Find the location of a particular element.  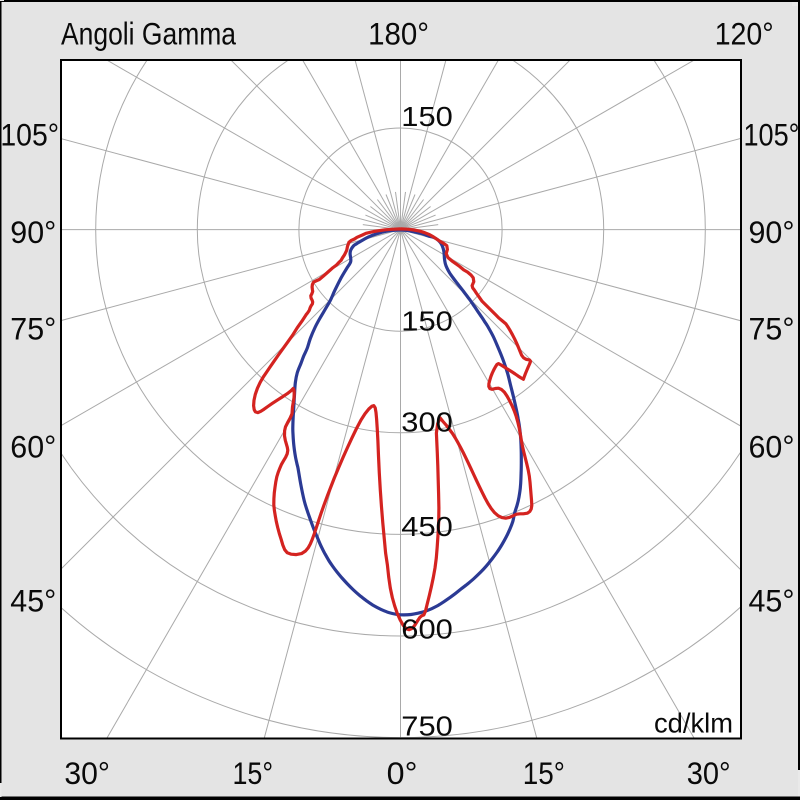

svg-text: 180° is located at coordinates (398, 34).